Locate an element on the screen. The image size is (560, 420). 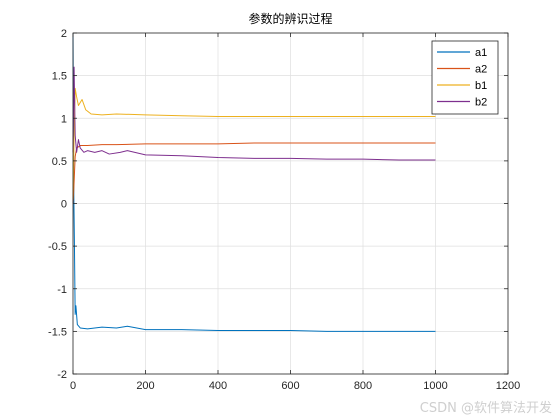
chart-title: 参数的辨识过程 is located at coordinates (290, 18).